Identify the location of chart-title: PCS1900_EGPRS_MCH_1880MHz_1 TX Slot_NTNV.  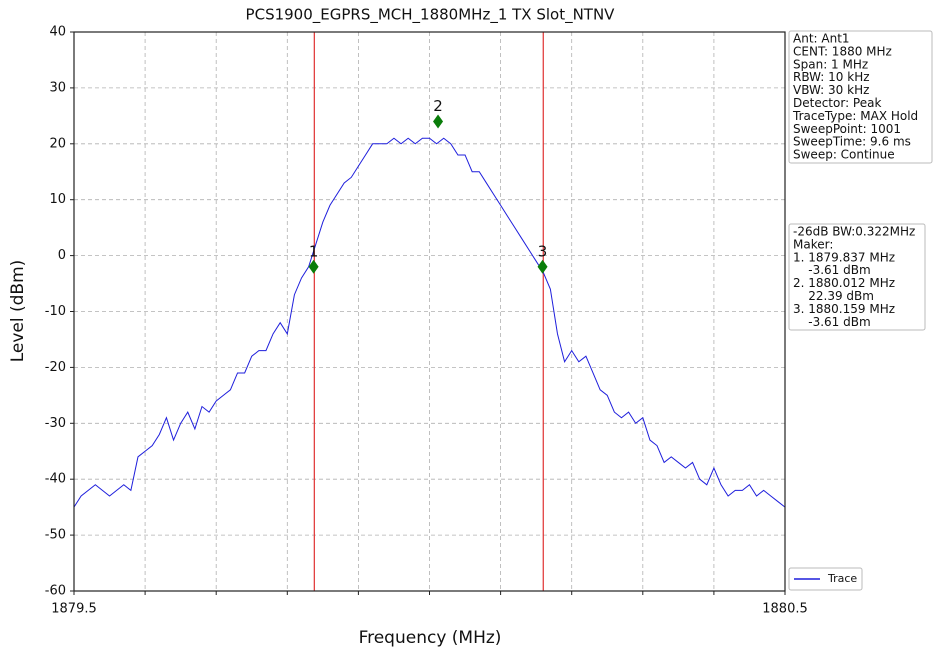
(431, 15).